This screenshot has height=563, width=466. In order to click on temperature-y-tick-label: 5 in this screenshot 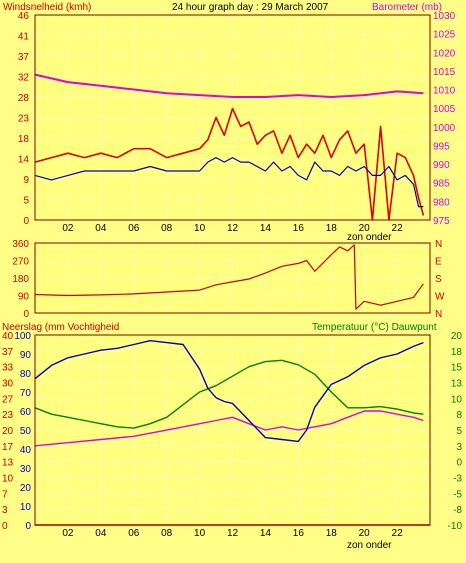, I will do `click(459, 431)`.